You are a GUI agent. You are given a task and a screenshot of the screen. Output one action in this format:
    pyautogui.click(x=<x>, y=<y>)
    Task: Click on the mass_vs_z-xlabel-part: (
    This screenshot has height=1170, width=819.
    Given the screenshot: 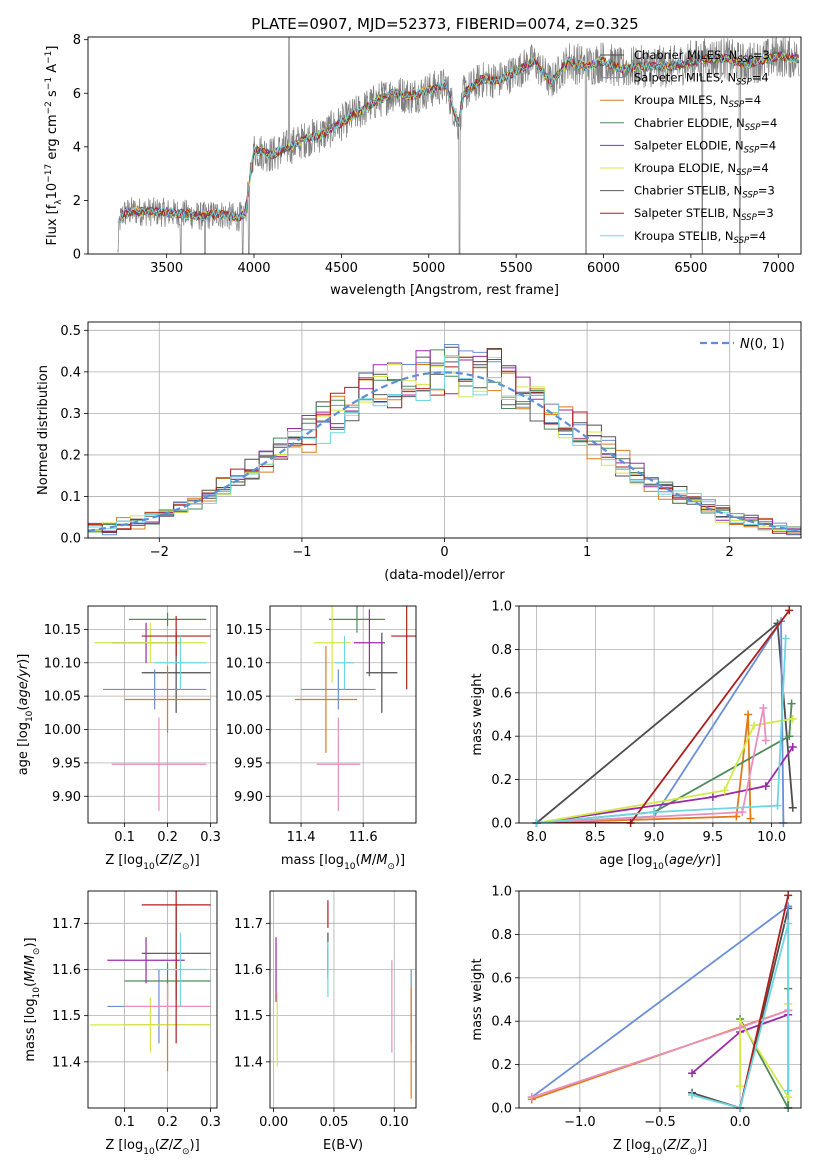 What is the action you would take?
    pyautogui.click(x=157, y=1145)
    